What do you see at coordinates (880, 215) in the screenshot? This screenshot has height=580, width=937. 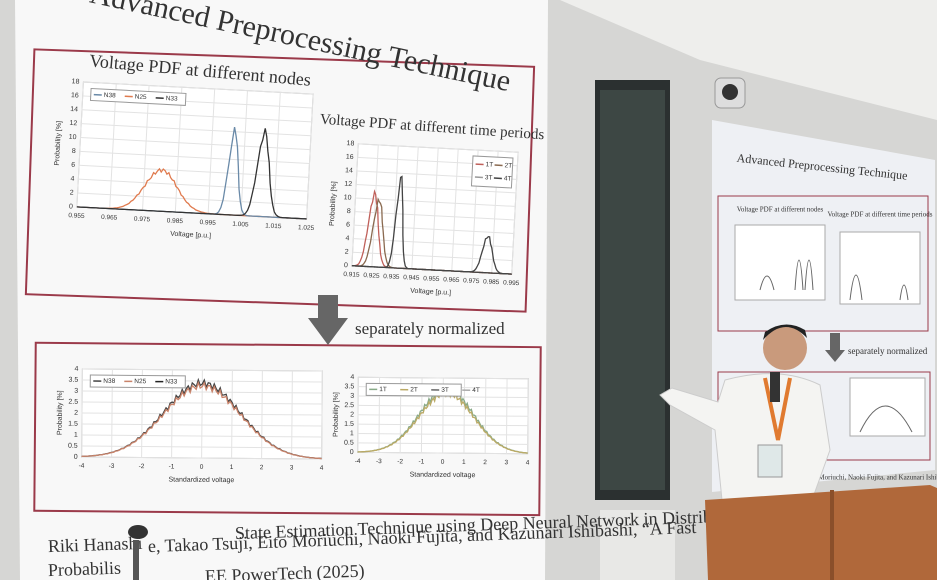 I see `side-panel-title: Voltage PDF at different time periods` at bounding box center [880, 215].